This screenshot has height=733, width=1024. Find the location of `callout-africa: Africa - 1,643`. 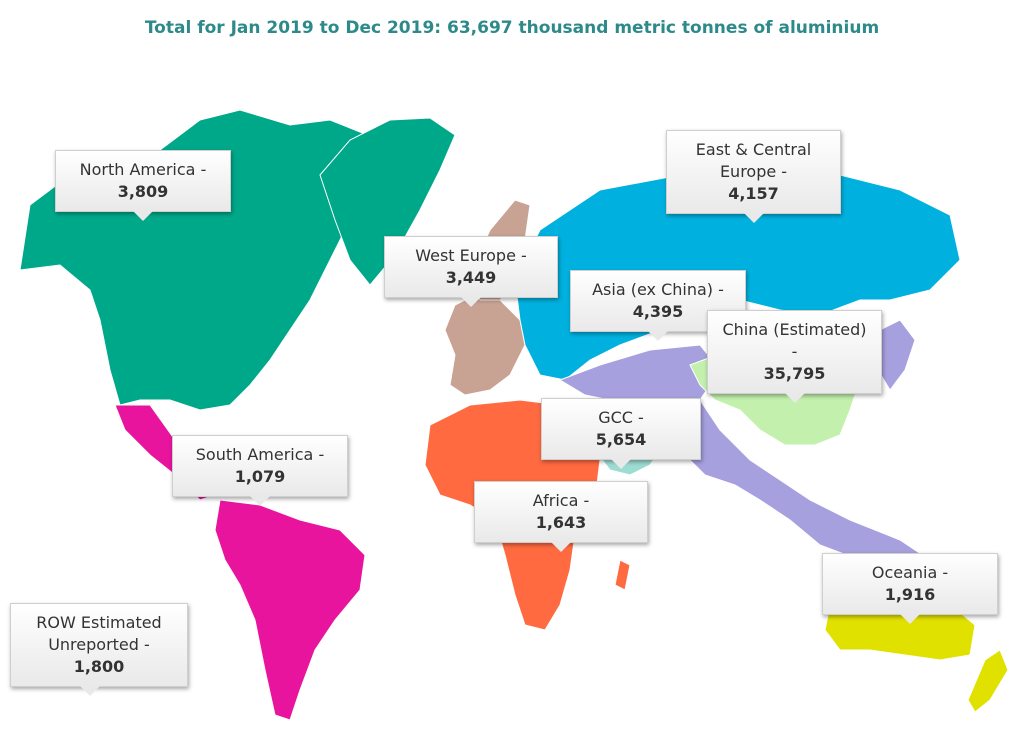

callout-africa: Africa - 1,643 is located at coordinates (561, 516).